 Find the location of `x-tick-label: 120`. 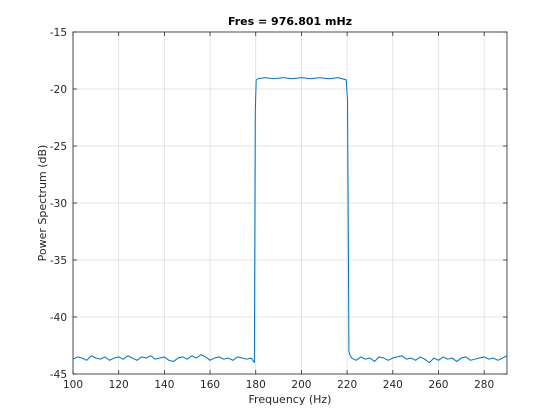

x-tick-label: 120 is located at coordinates (119, 385).